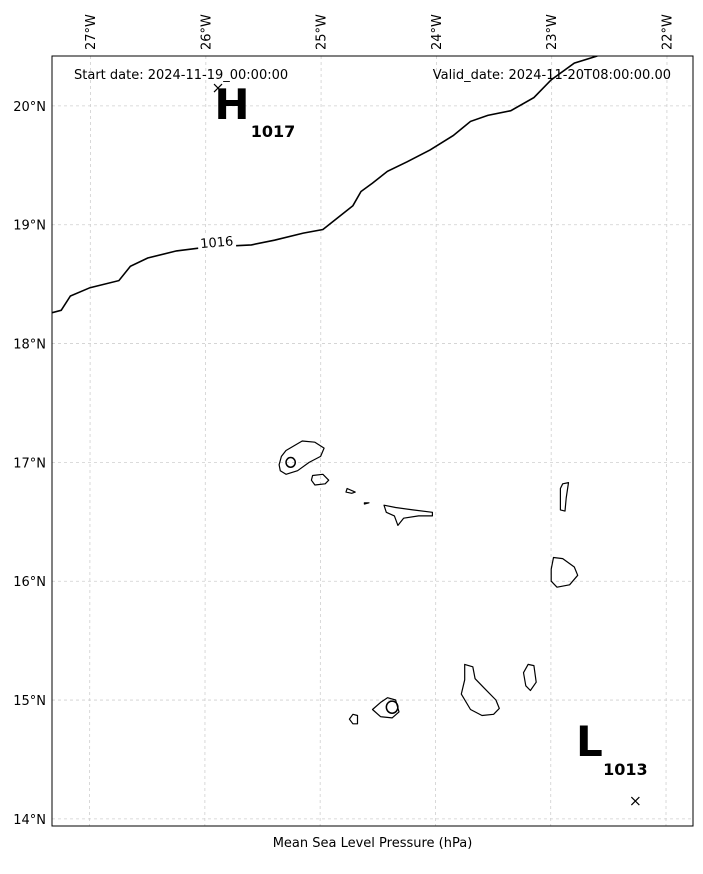 The width and height of the screenshot is (703, 874). I want to click on latitude-tick-label: 16°N, so click(29, 582).